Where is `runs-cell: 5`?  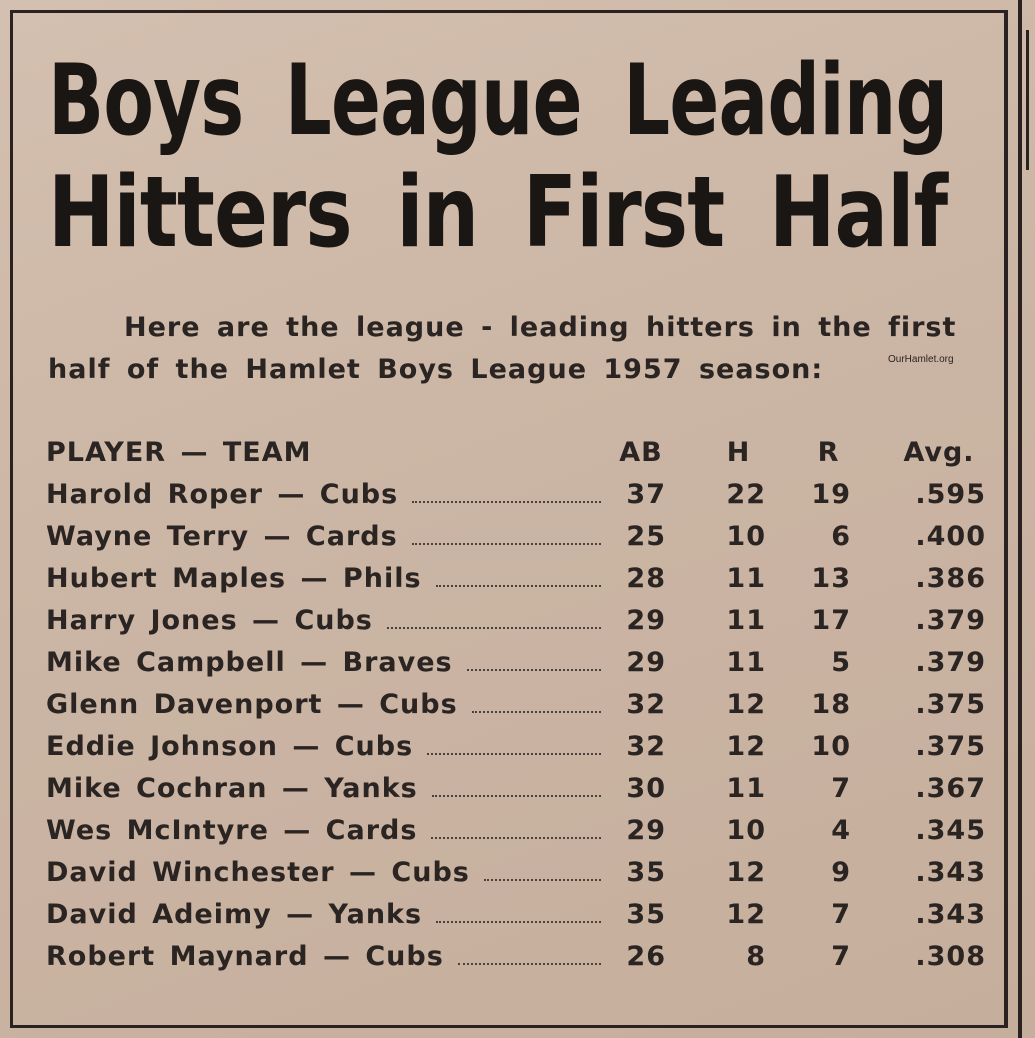 runs-cell: 5 is located at coordinates (841, 662).